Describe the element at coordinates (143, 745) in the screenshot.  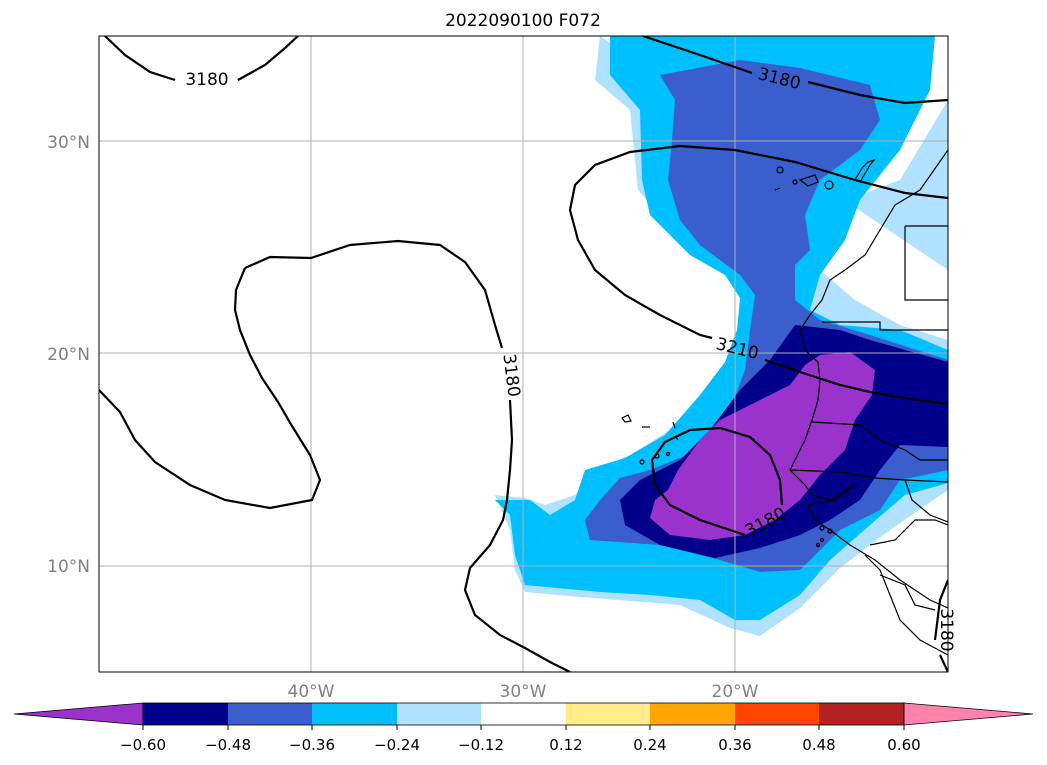
I see `colorbar-tick-label: −0.60` at that location.